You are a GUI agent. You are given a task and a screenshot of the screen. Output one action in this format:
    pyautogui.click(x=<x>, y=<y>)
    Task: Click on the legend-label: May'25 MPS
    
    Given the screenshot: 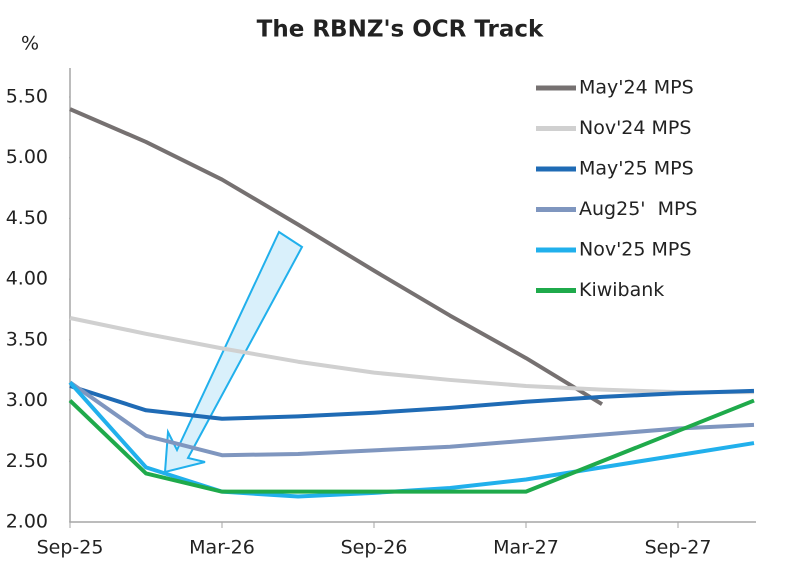 What is the action you would take?
    pyautogui.click(x=636, y=169)
    